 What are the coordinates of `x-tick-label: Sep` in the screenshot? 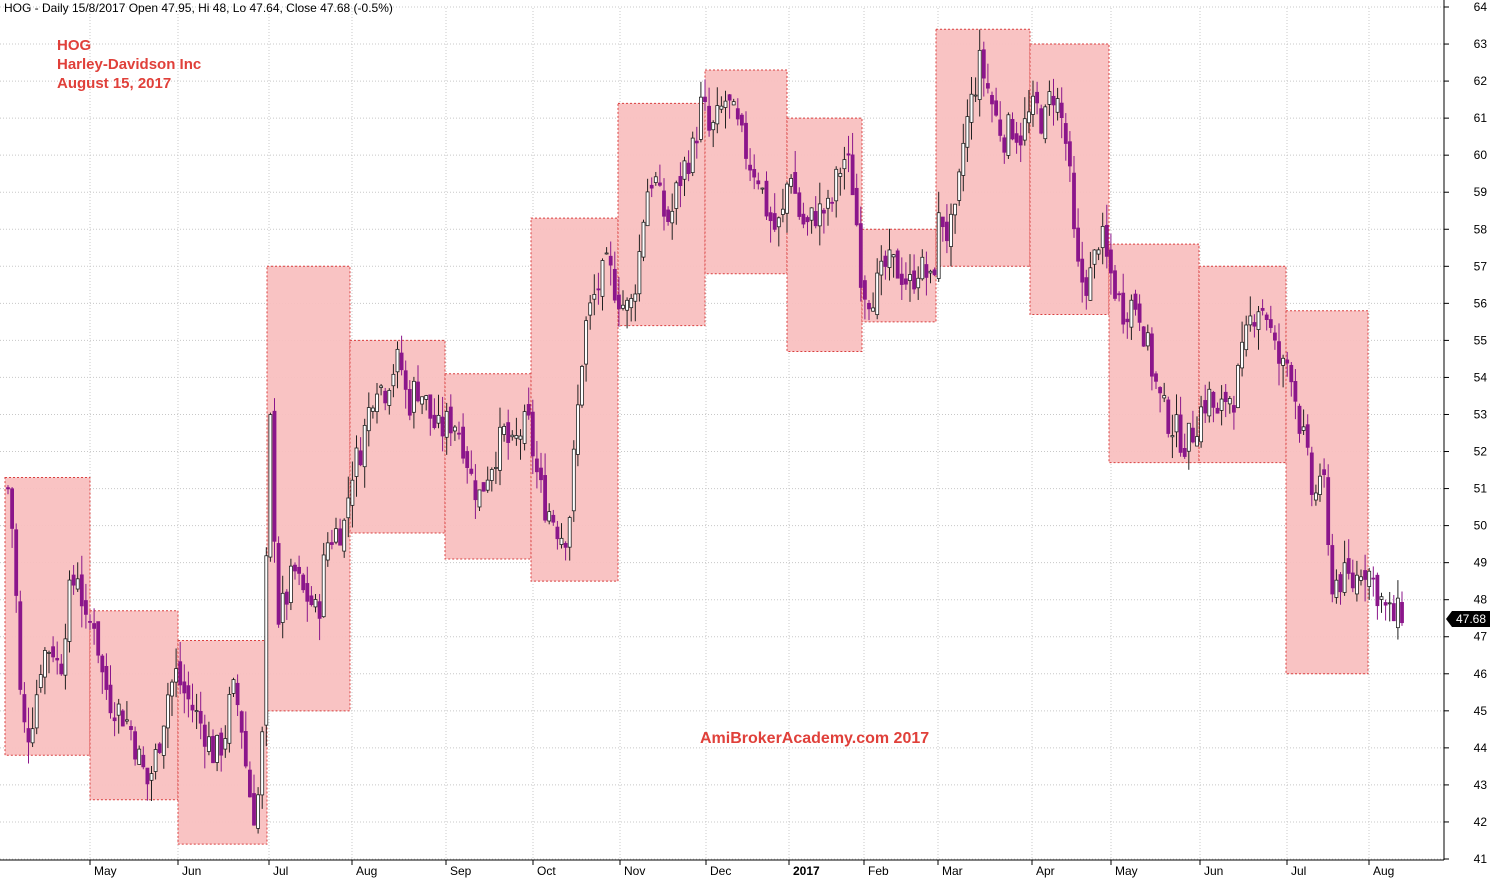 It's located at (461, 871).